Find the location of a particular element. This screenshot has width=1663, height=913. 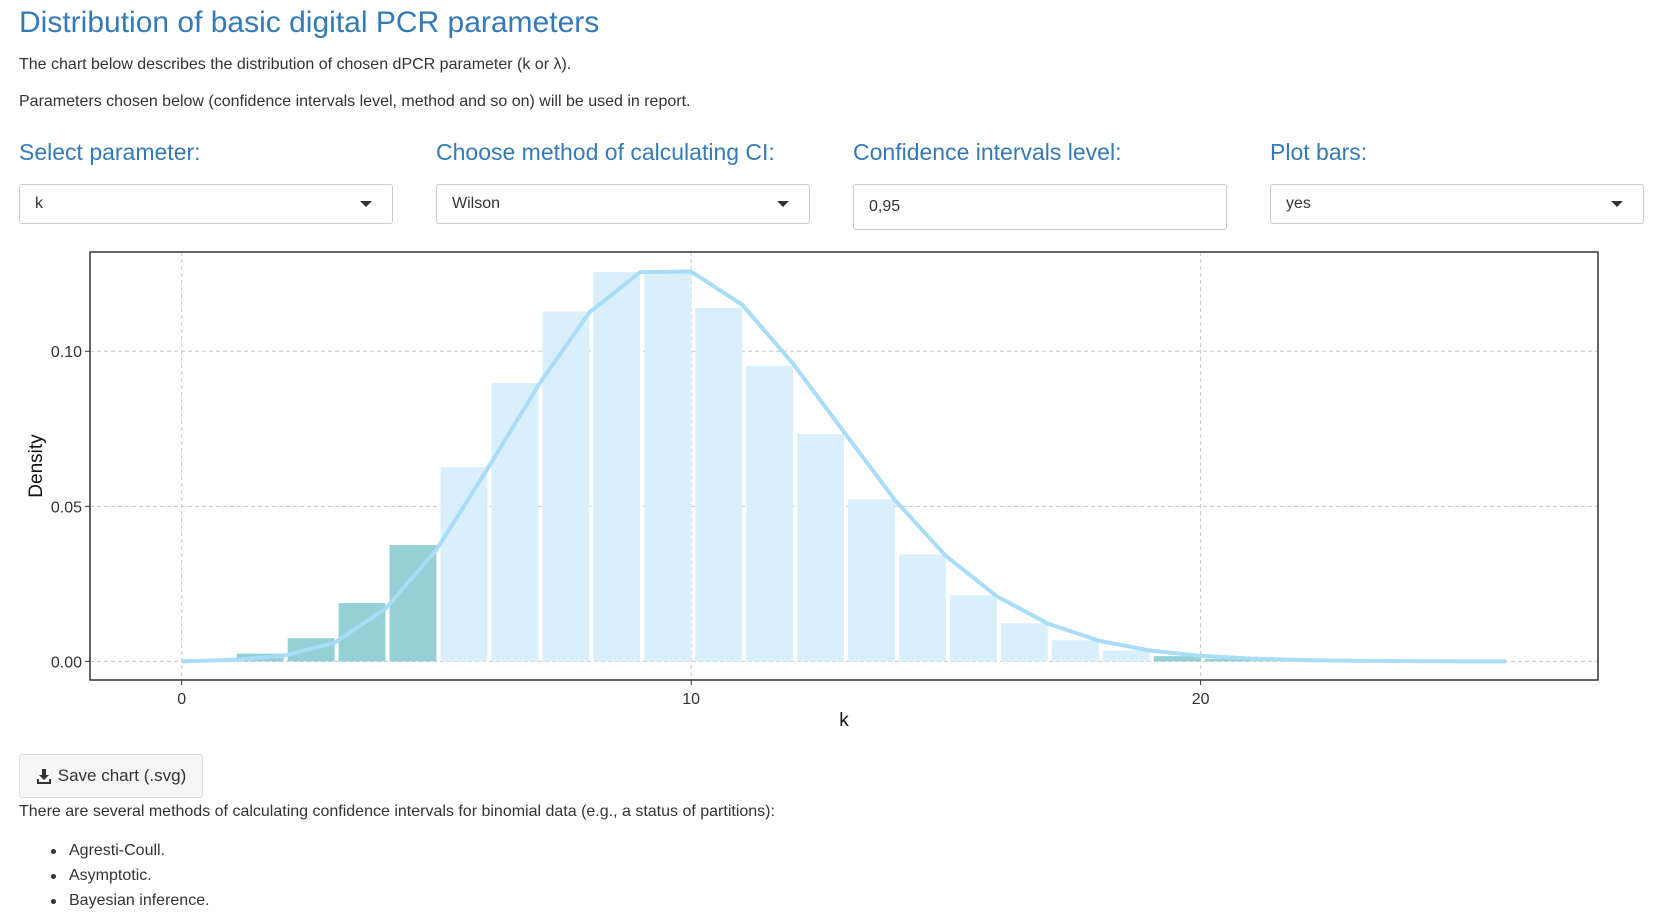

plot-bars-select: yes is located at coordinates (1457, 204).